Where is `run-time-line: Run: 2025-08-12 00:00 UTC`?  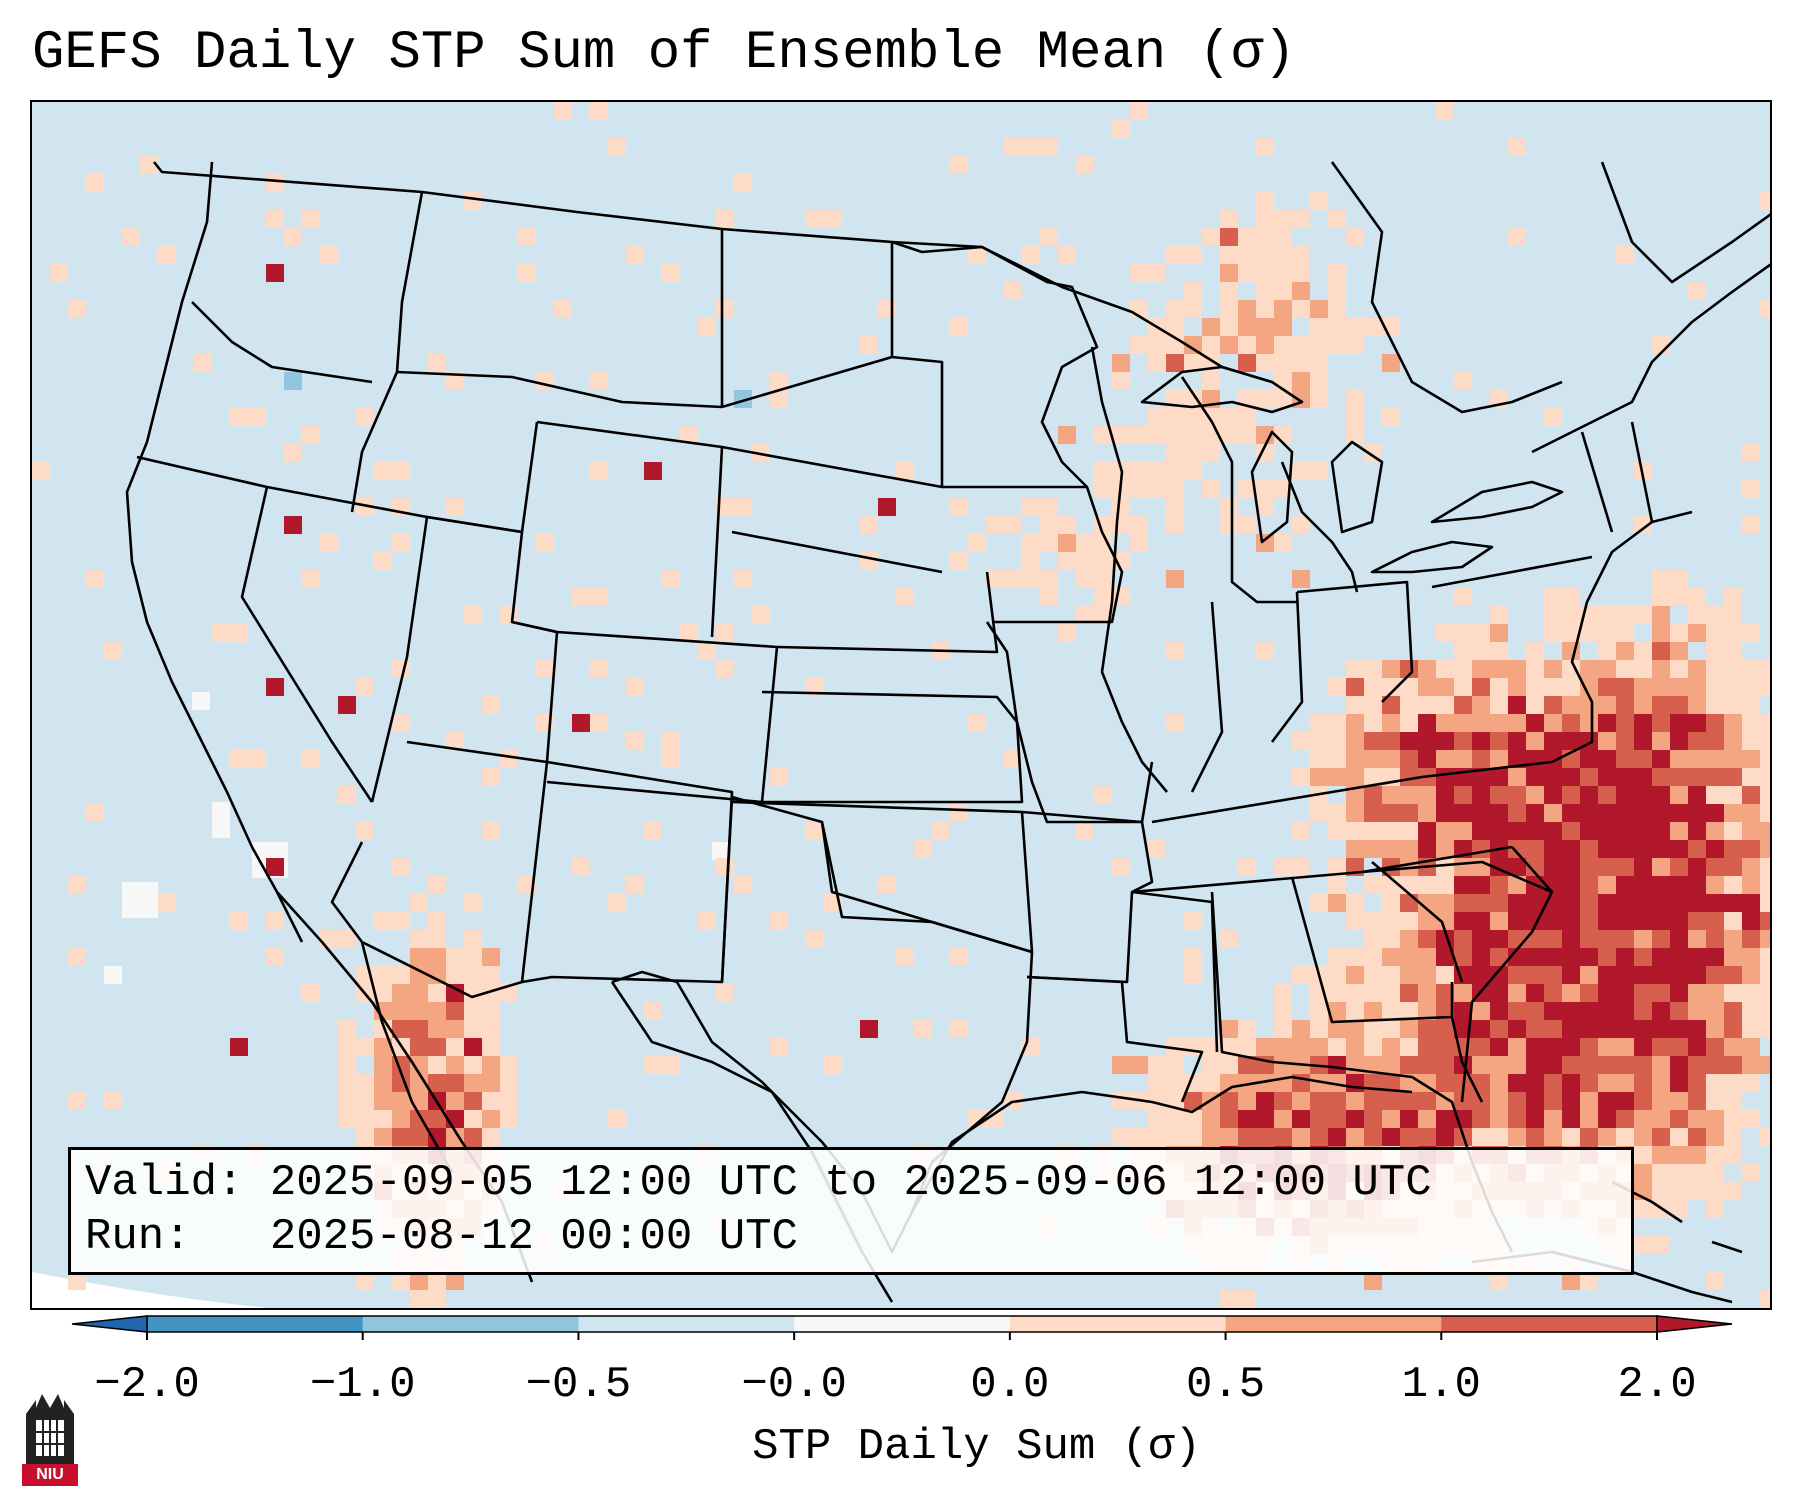 run-time-line: Run: 2025-08-12 00:00 UTC is located at coordinates (441, 1237).